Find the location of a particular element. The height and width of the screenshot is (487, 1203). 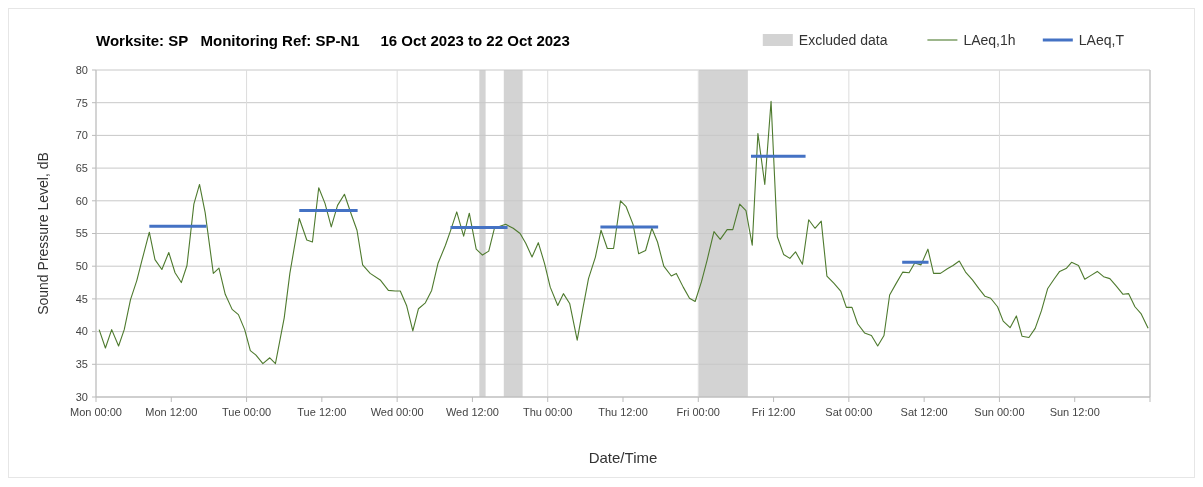

y-tick-label: 75 is located at coordinates (81, 102).